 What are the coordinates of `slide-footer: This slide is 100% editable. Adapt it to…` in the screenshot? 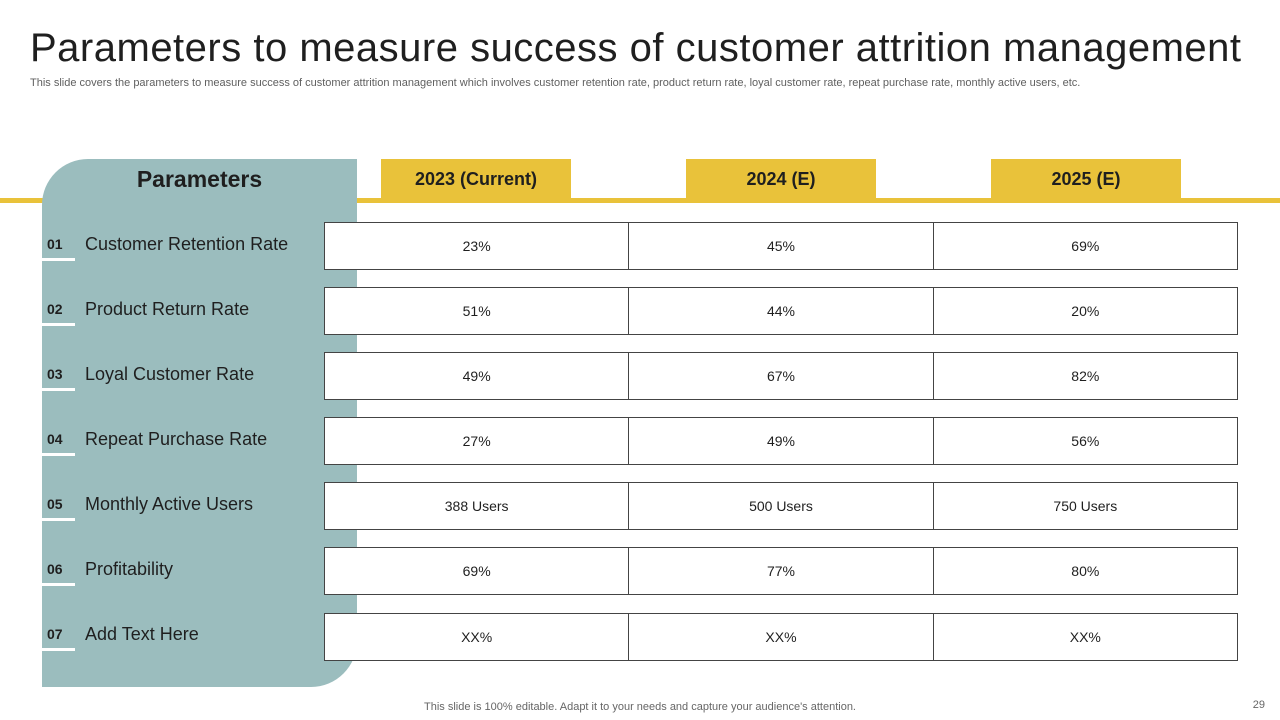 It's located at (640, 707).